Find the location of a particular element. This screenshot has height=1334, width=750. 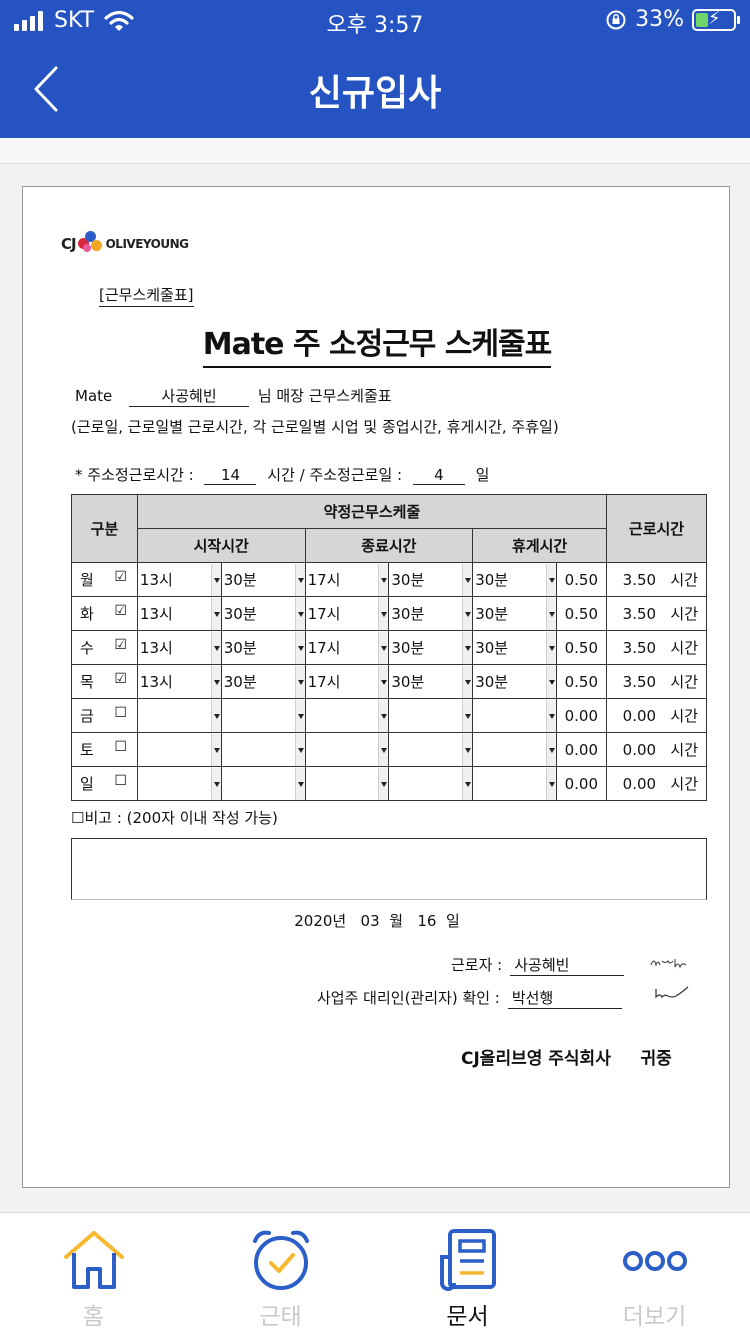

break-time-cell is located at coordinates (515, 715).